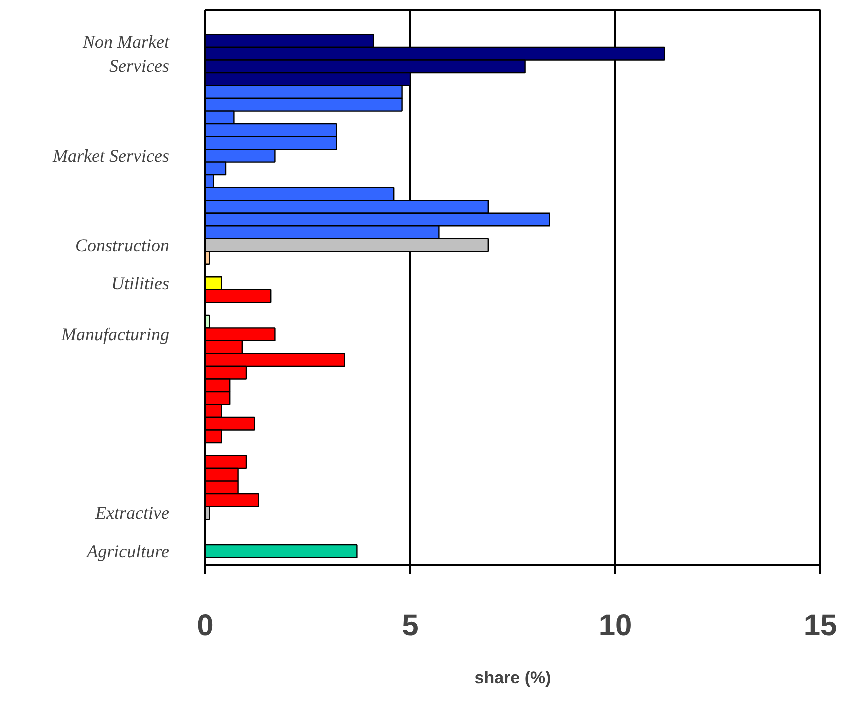 This screenshot has width=861, height=711. What do you see at coordinates (205, 626) in the screenshot?
I see `x-tick-label: 0` at bounding box center [205, 626].